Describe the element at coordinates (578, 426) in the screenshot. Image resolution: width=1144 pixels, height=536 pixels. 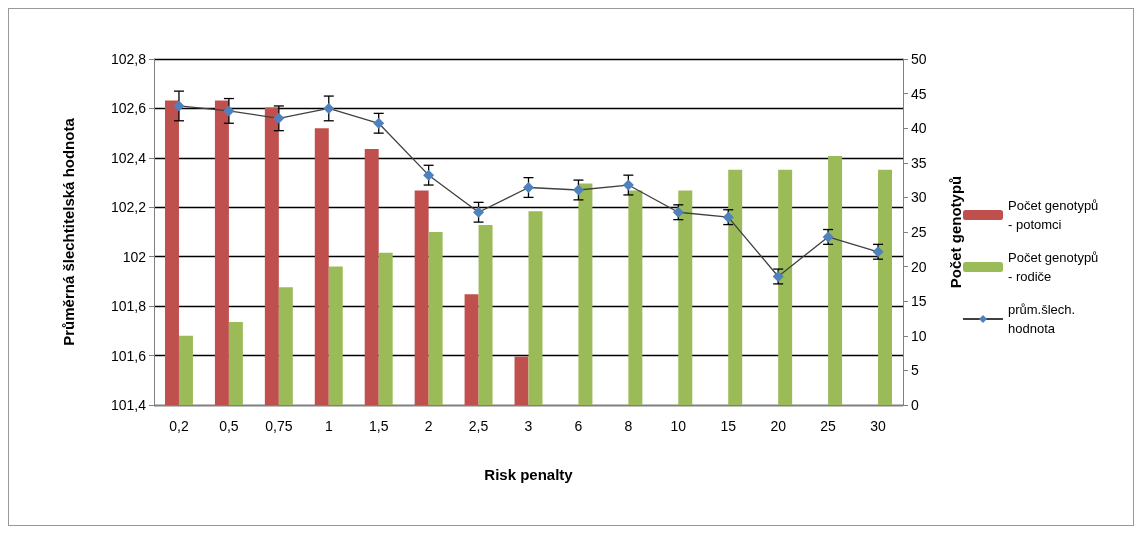
I see `x-tick-label: 6` at that location.